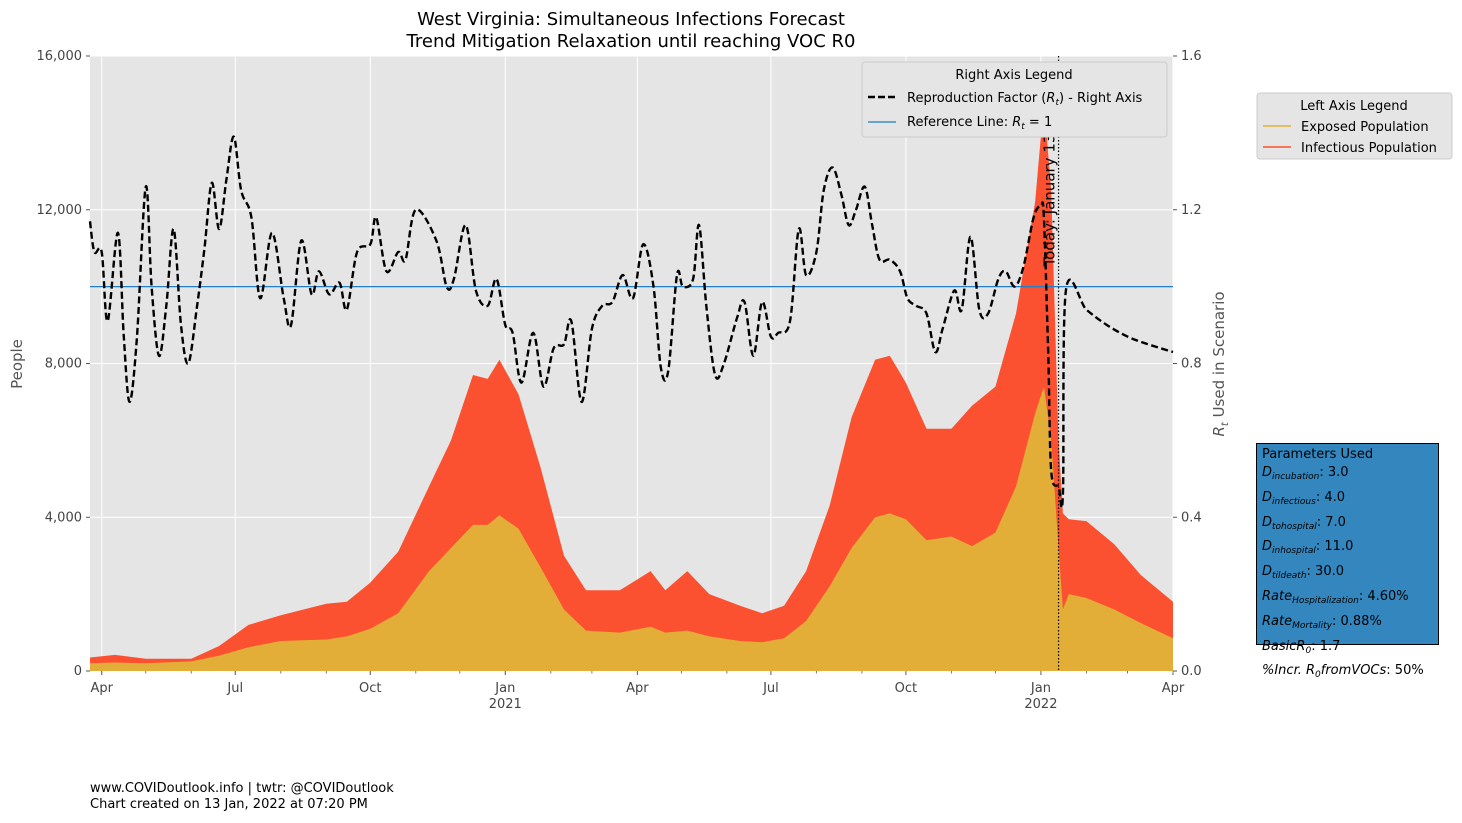  Describe the element at coordinates (60, 56) in the screenshot. I see `left-tick-label: 16,000` at that location.